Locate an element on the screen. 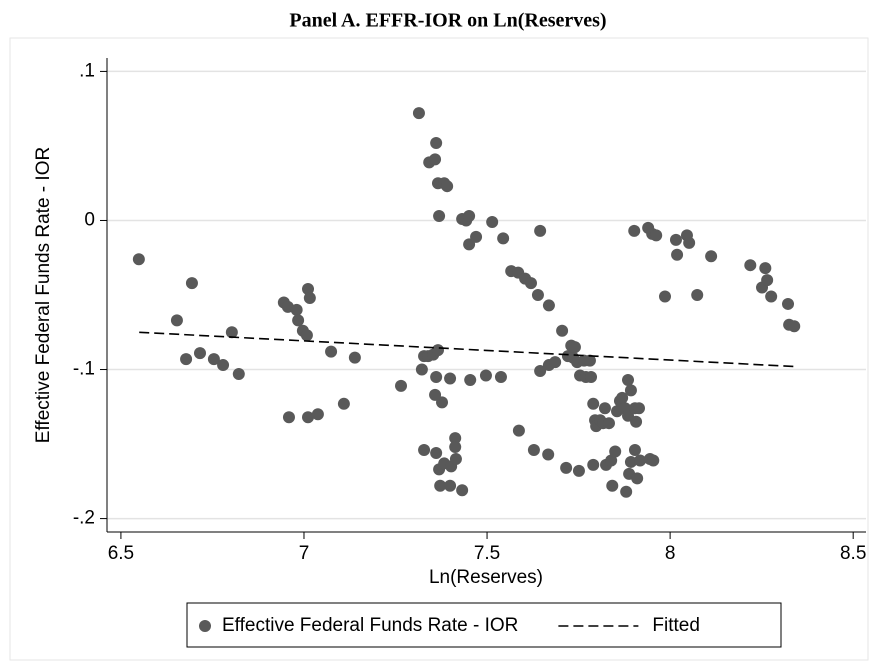 The height and width of the screenshot is (669, 876). x-axis-label: Ln(Reserves) is located at coordinates (486, 577).